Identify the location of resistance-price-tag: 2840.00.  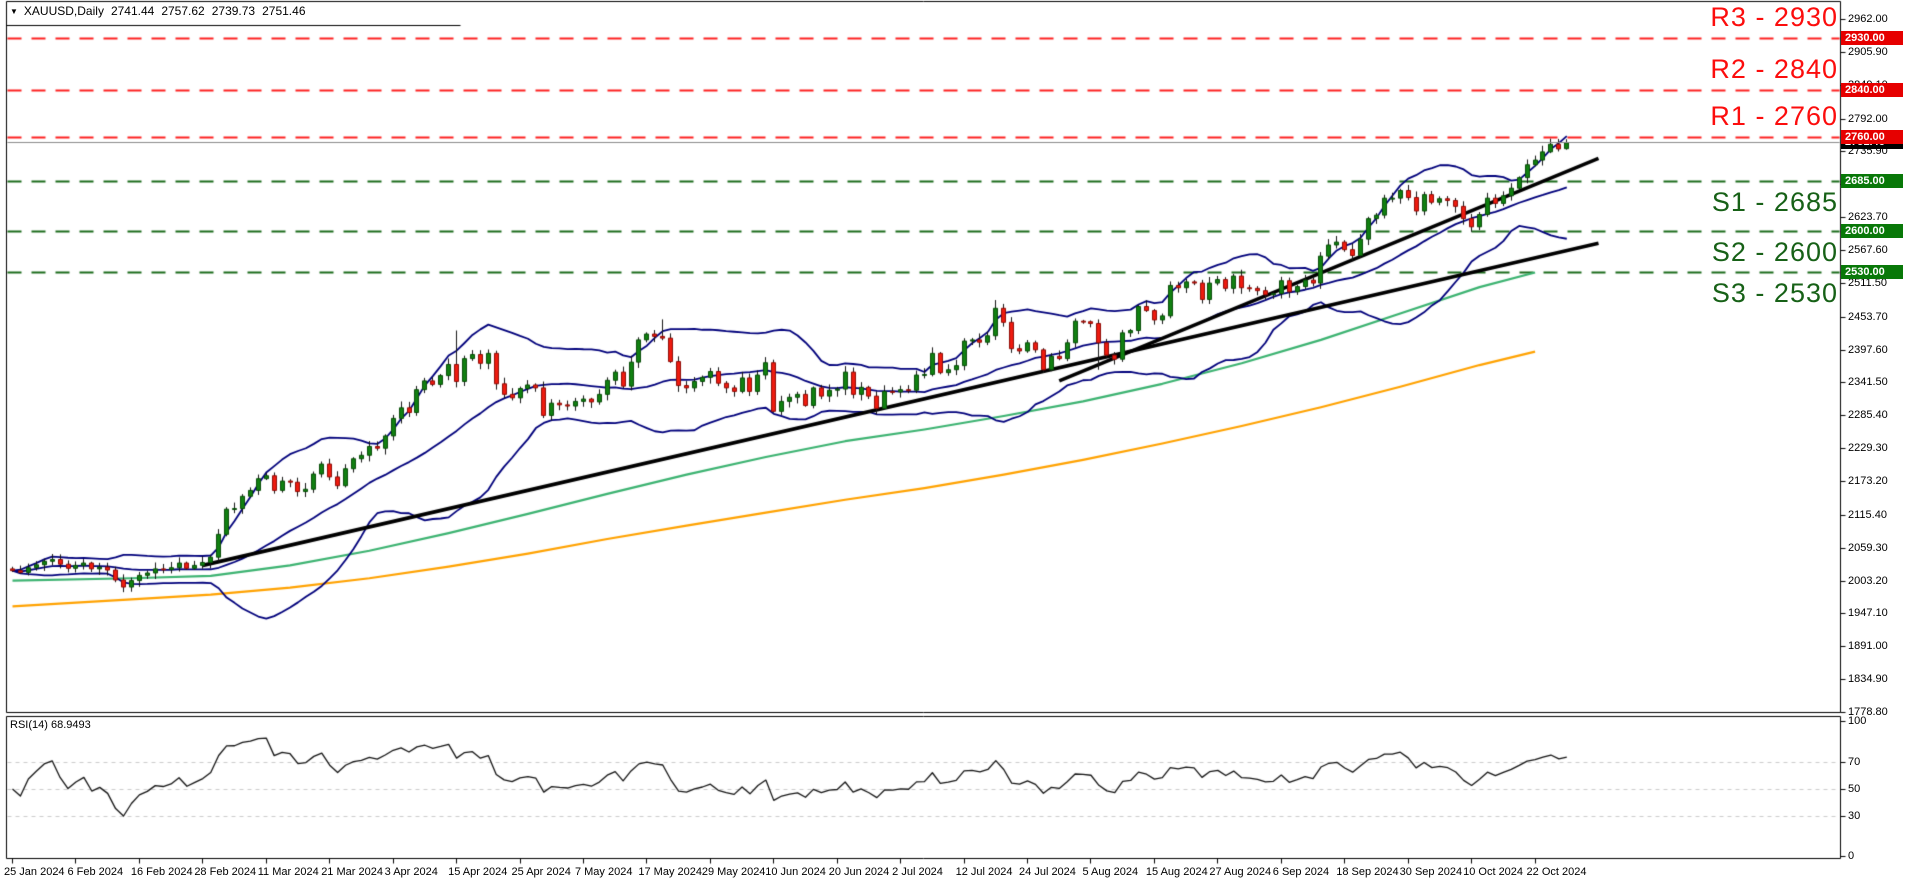
(1872, 90).